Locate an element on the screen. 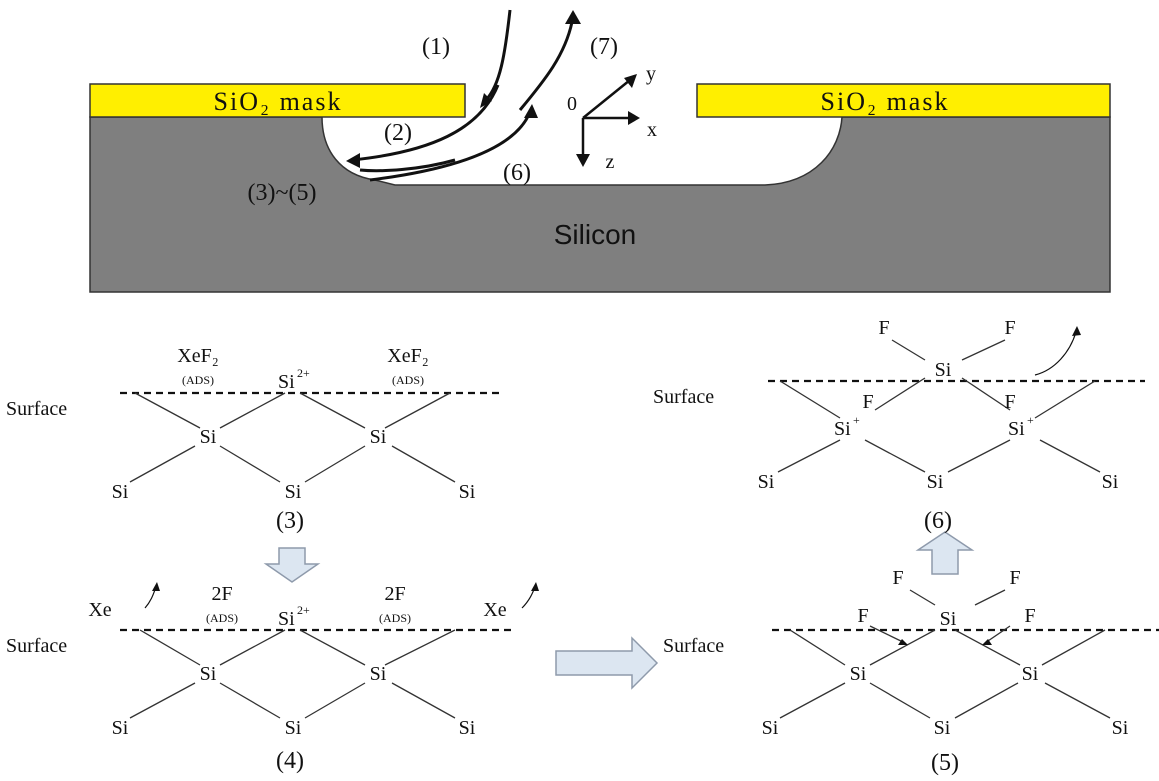 Image resolution: width=1159 pixels, height=781 pixels. panel-caption: (4) is located at coordinates (290, 761).